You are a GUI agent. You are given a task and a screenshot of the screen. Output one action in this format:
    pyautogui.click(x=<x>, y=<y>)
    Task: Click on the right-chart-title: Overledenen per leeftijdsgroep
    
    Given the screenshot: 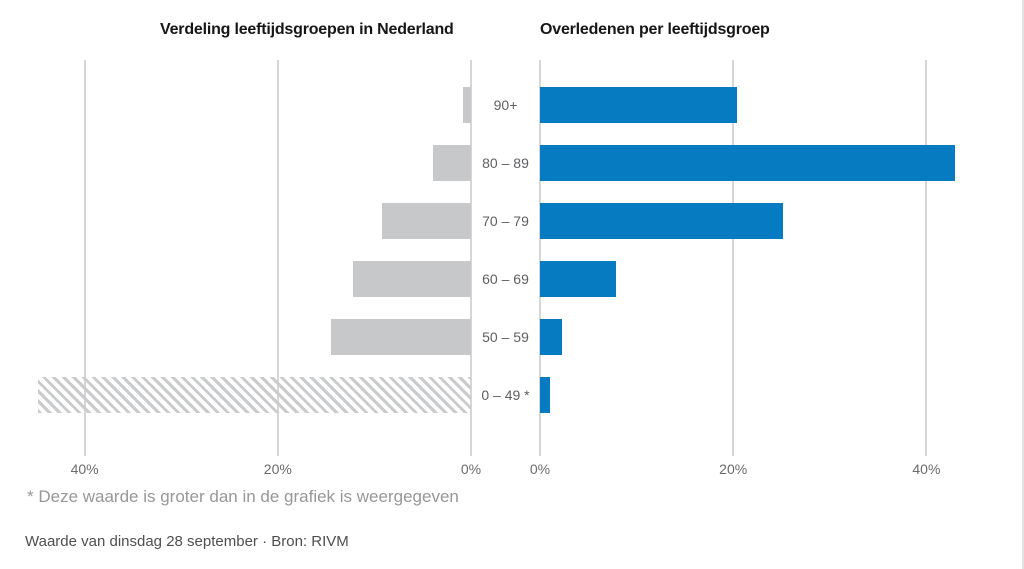 What is the action you would take?
    pyautogui.click(x=655, y=29)
    